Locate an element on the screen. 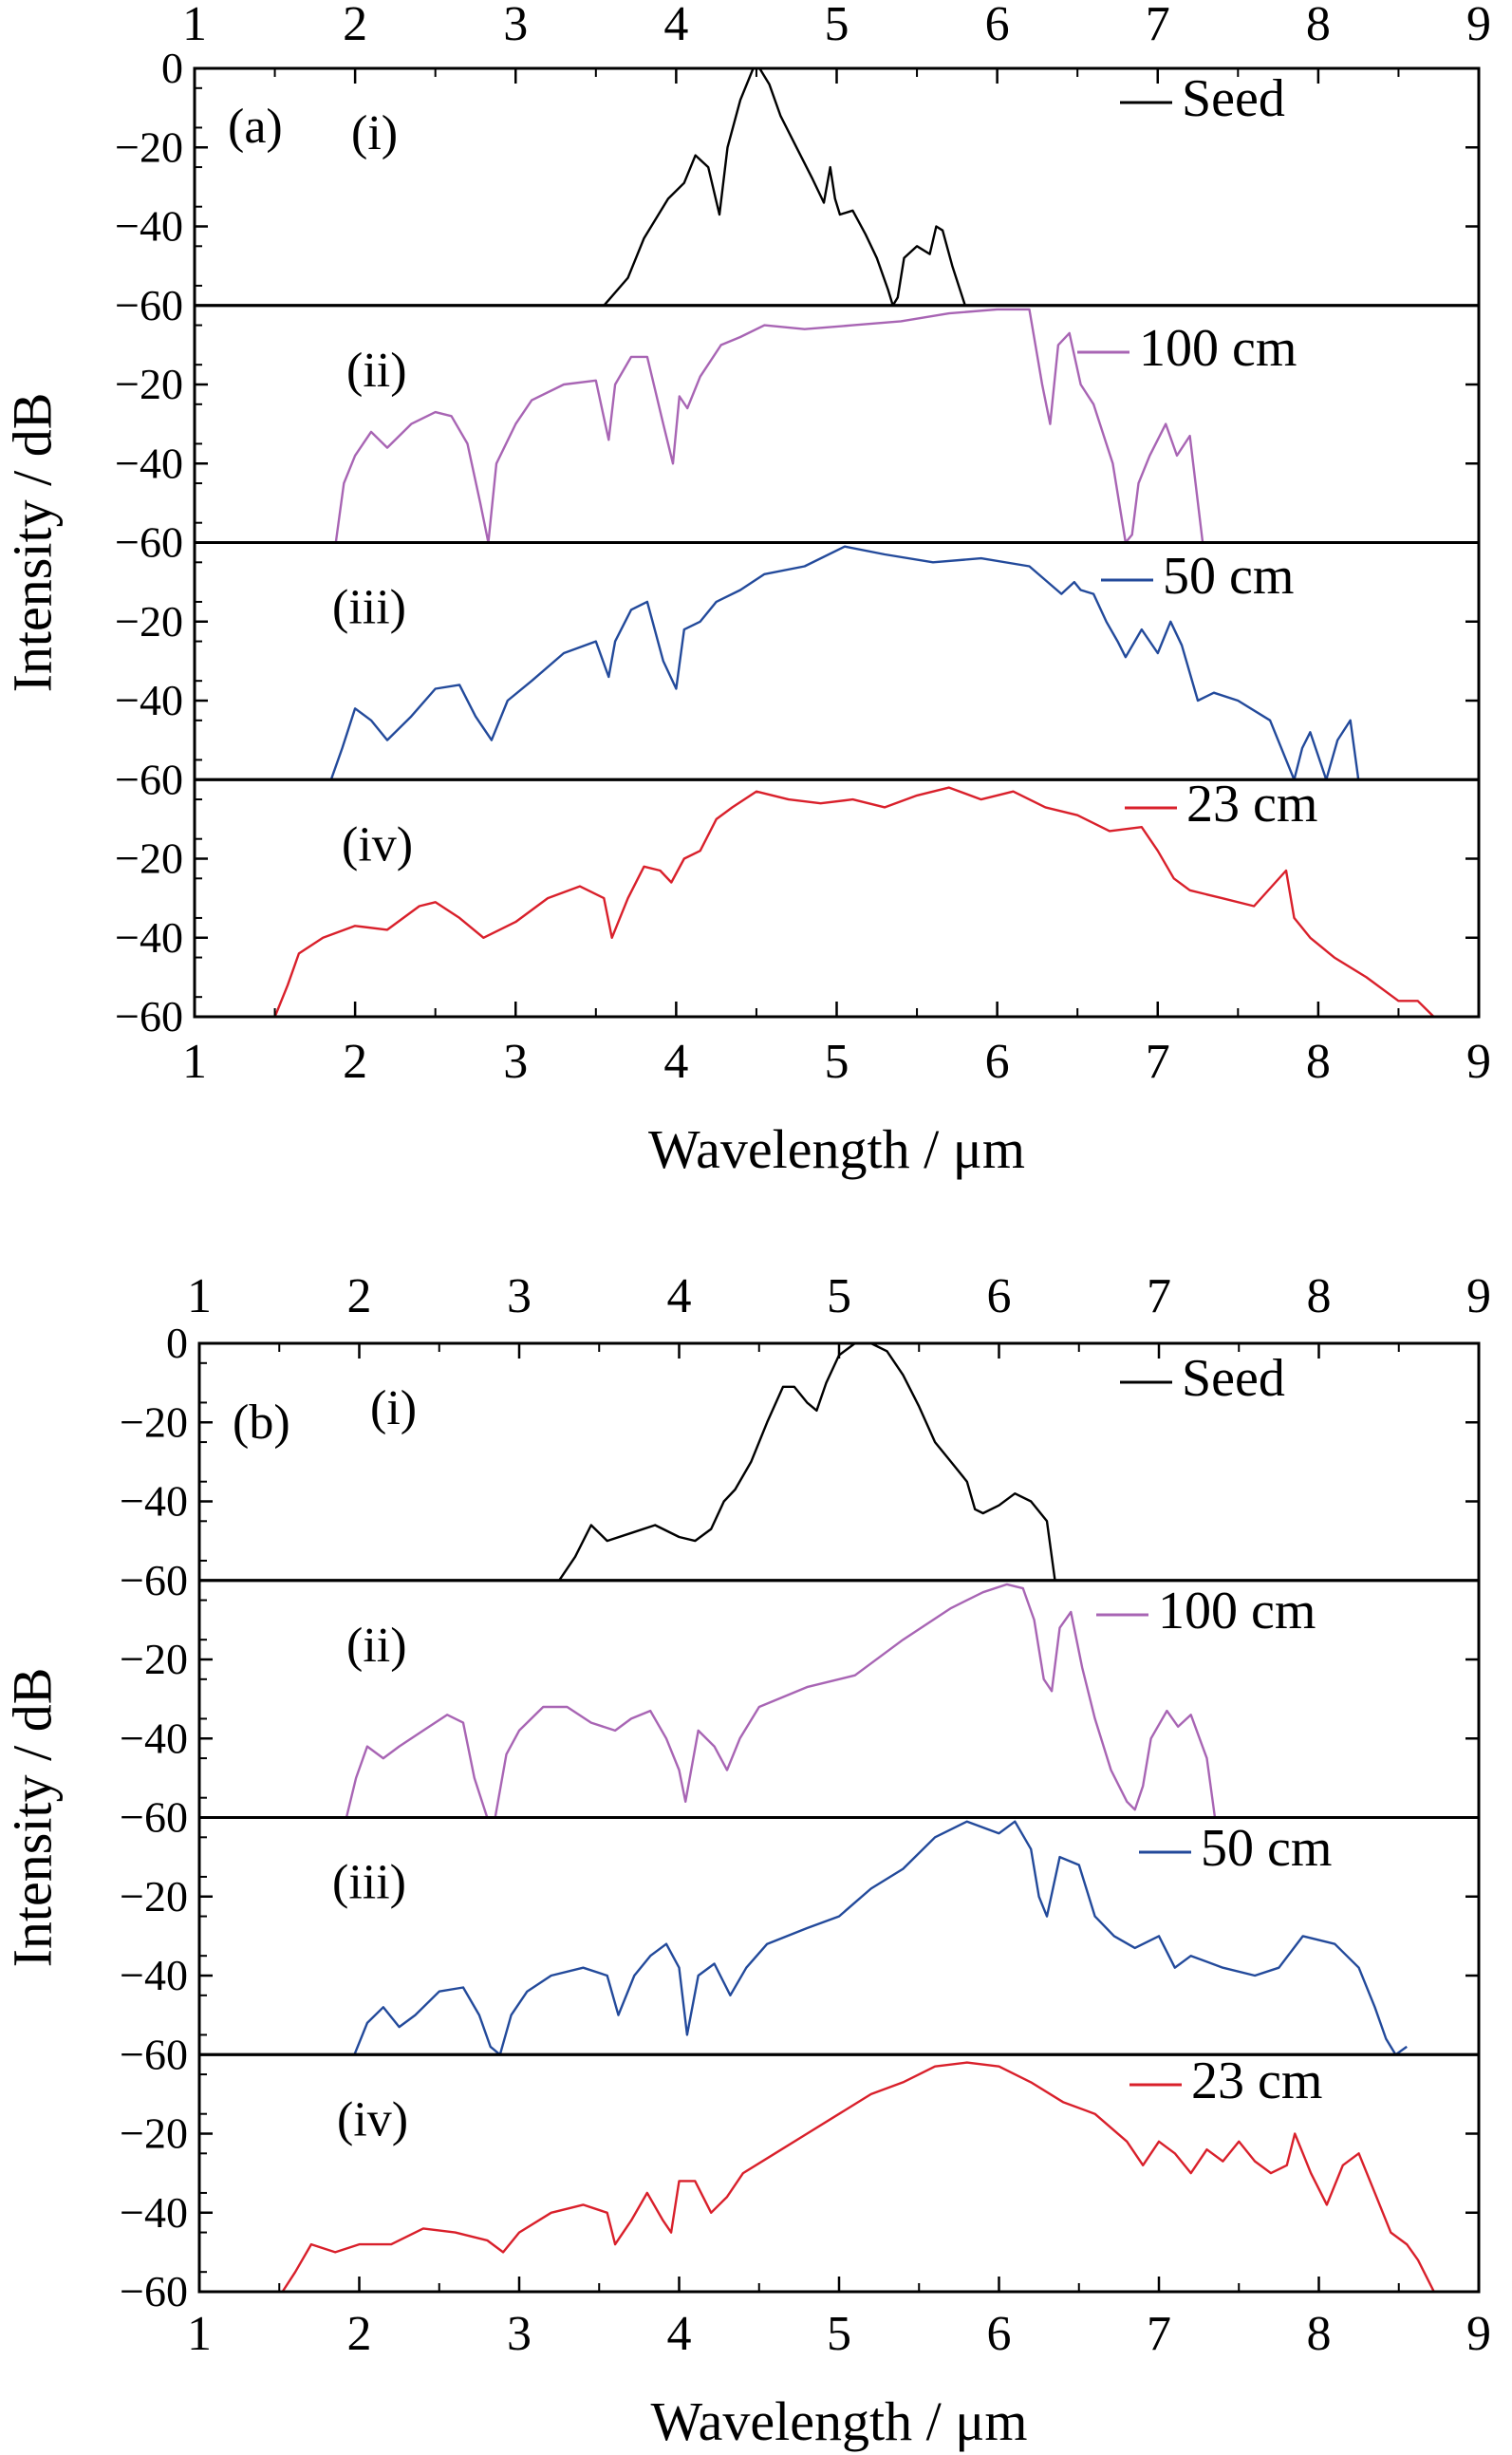 Image resolution: width=1512 pixels, height=2455 pixels. series-line-50-cm is located at coordinates (844, 663).